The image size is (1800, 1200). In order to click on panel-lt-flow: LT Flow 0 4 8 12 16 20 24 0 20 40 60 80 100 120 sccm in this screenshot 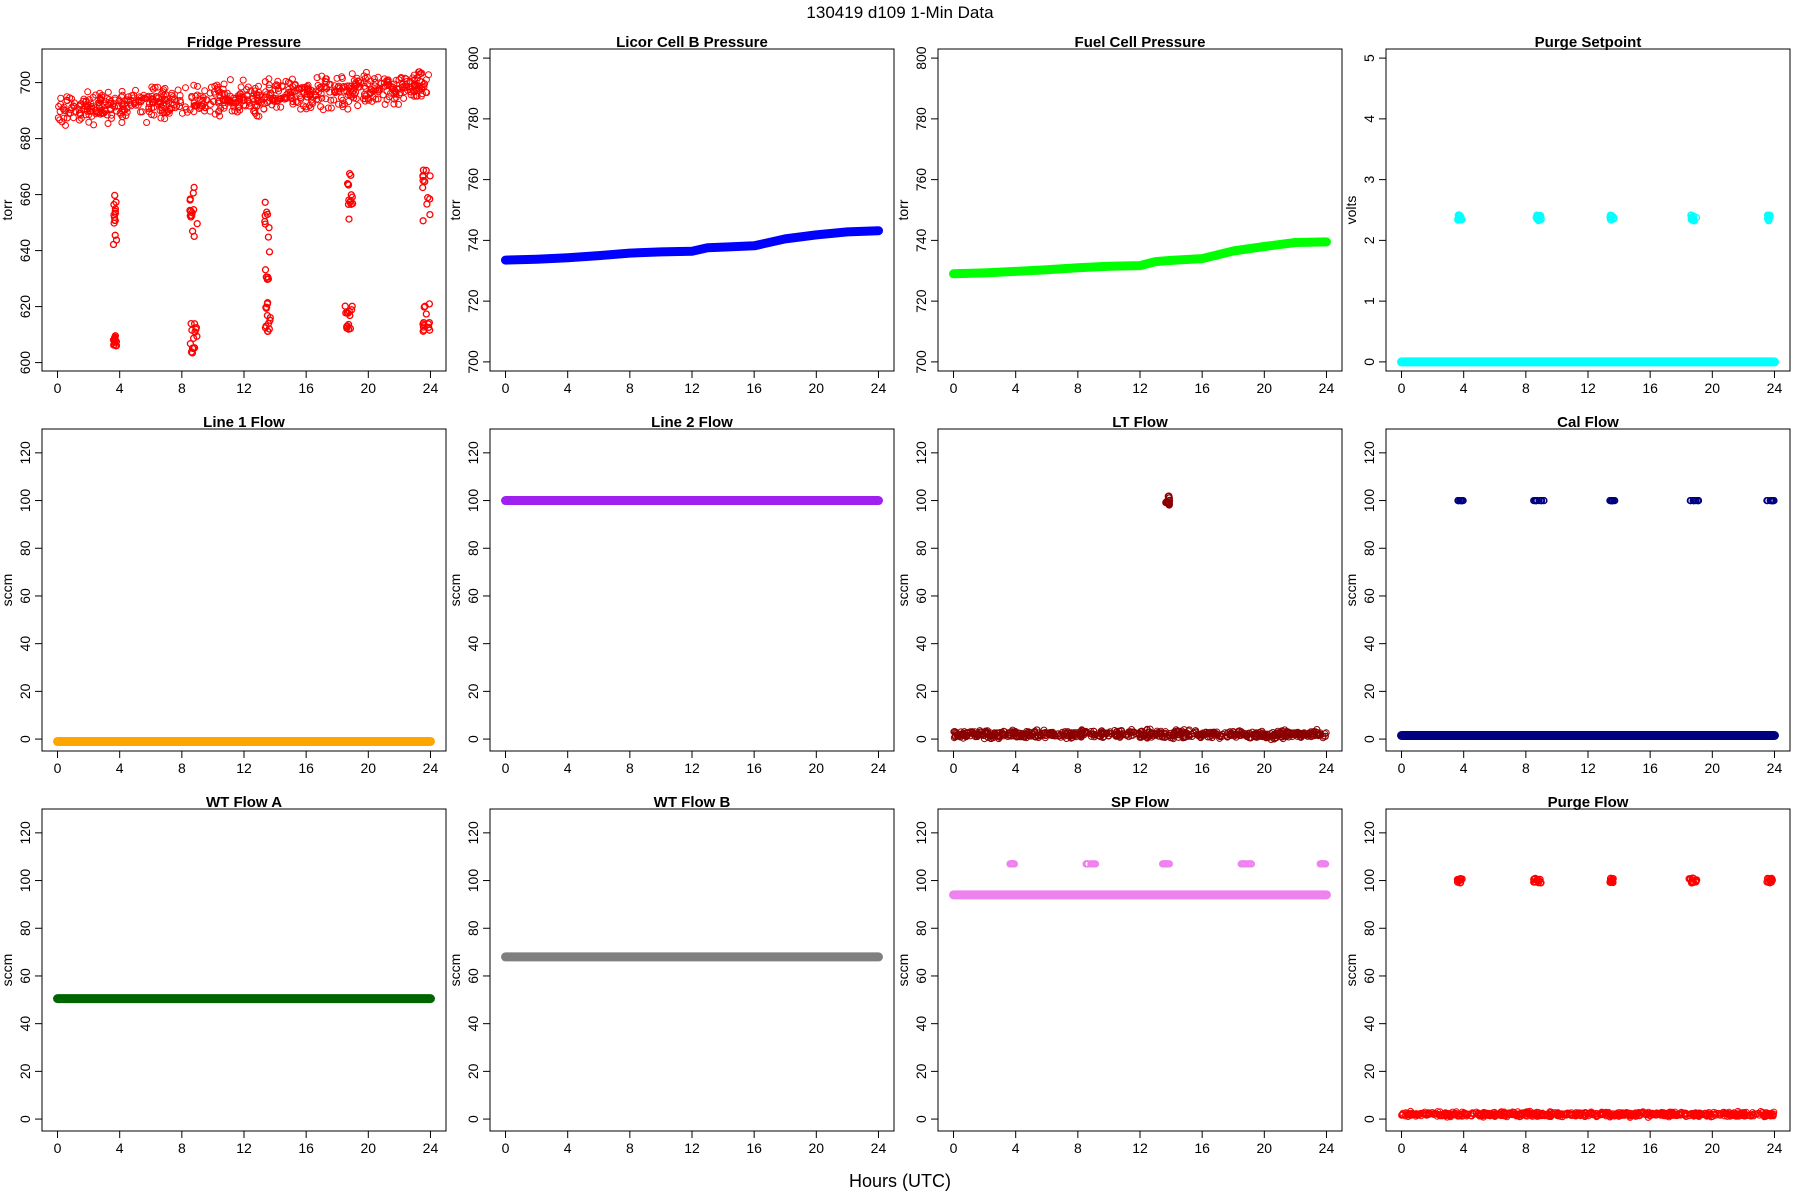, I will do `click(1119, 595)`.